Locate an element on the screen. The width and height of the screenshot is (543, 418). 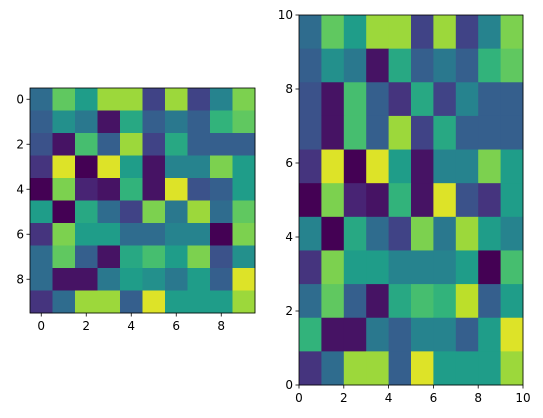
y-tick-label: 0 is located at coordinates (289, 385).